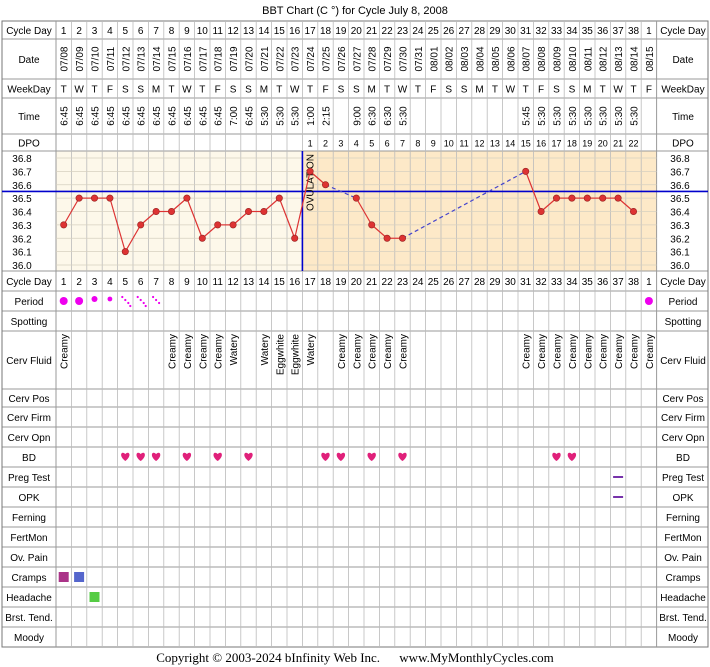 The height and width of the screenshot is (667, 710). I want to click on dpo-cell: 20, so click(603, 144).